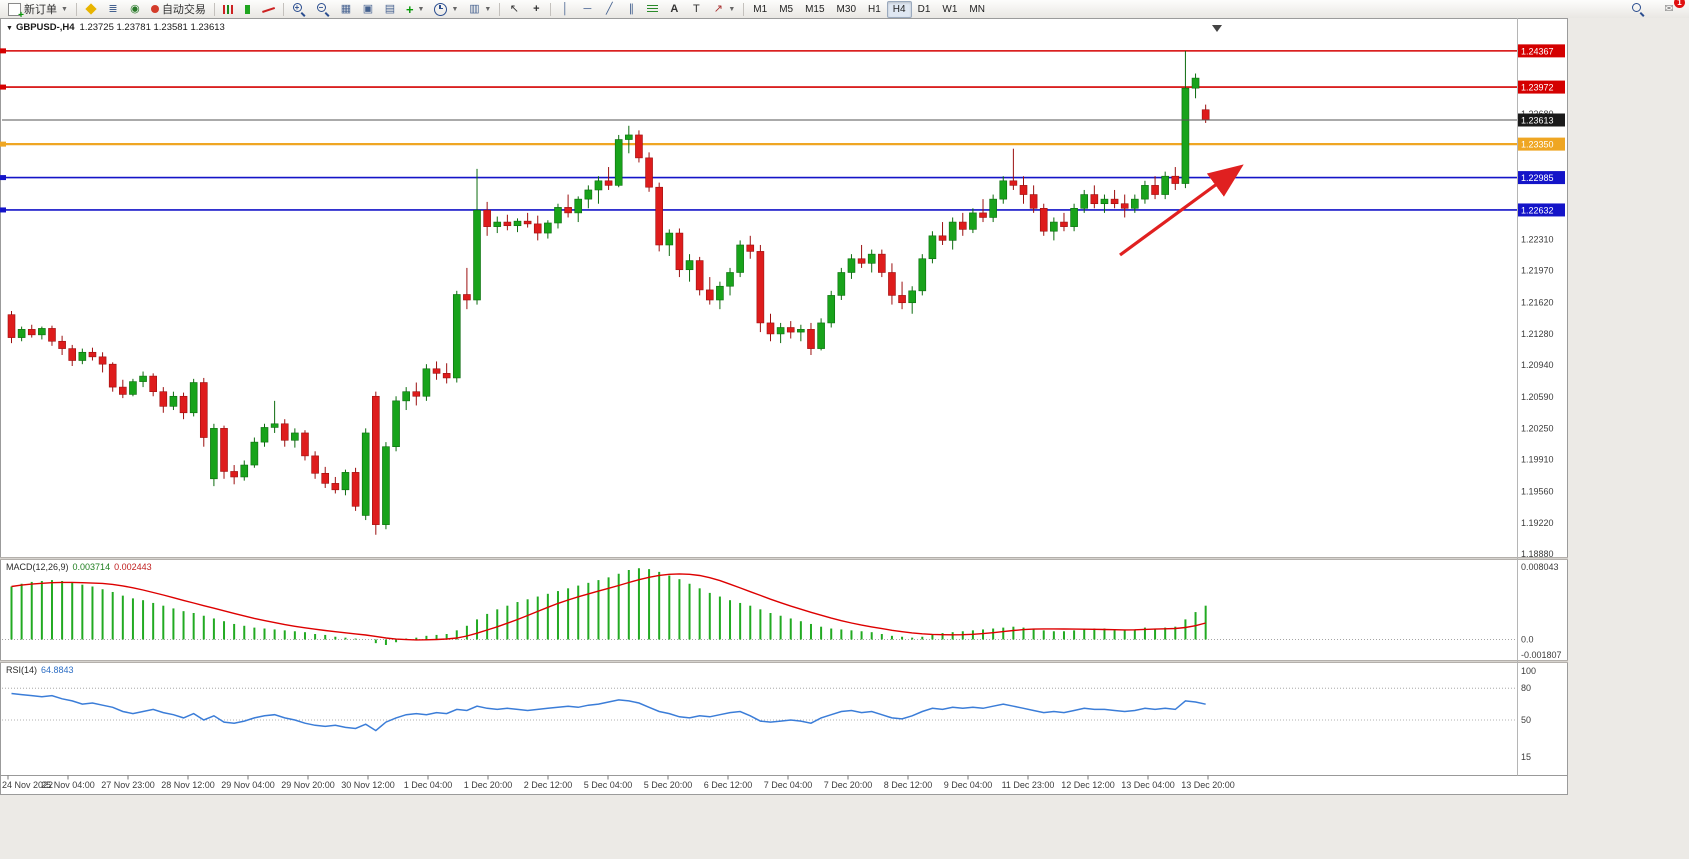  What do you see at coordinates (815, 9) in the screenshot?
I see `timeframe-m15: M15` at bounding box center [815, 9].